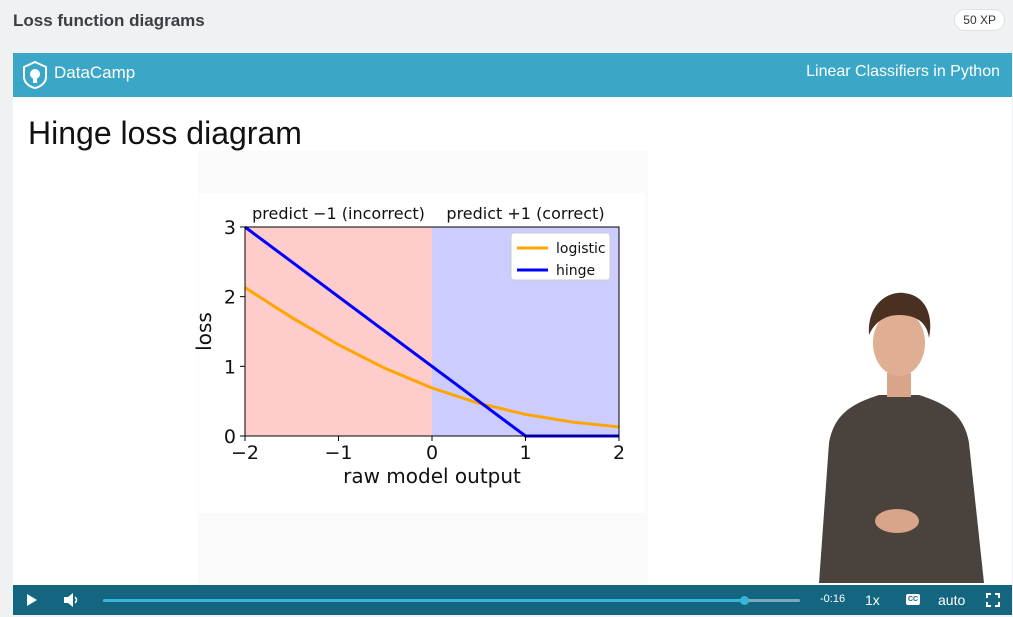  What do you see at coordinates (424, 600) in the screenshot?
I see `progress-fill` at bounding box center [424, 600].